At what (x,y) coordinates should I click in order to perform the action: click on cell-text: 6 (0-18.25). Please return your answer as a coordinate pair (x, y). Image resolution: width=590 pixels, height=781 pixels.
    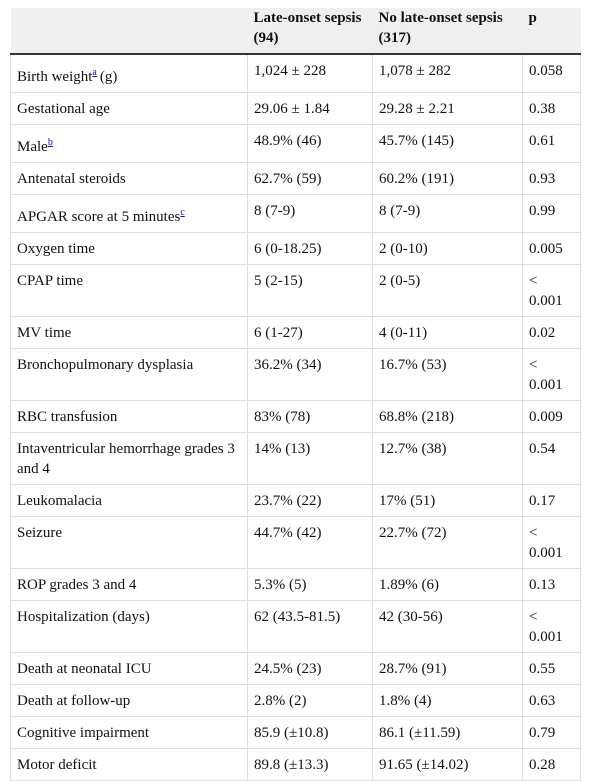
    Looking at the image, I should click on (288, 249).